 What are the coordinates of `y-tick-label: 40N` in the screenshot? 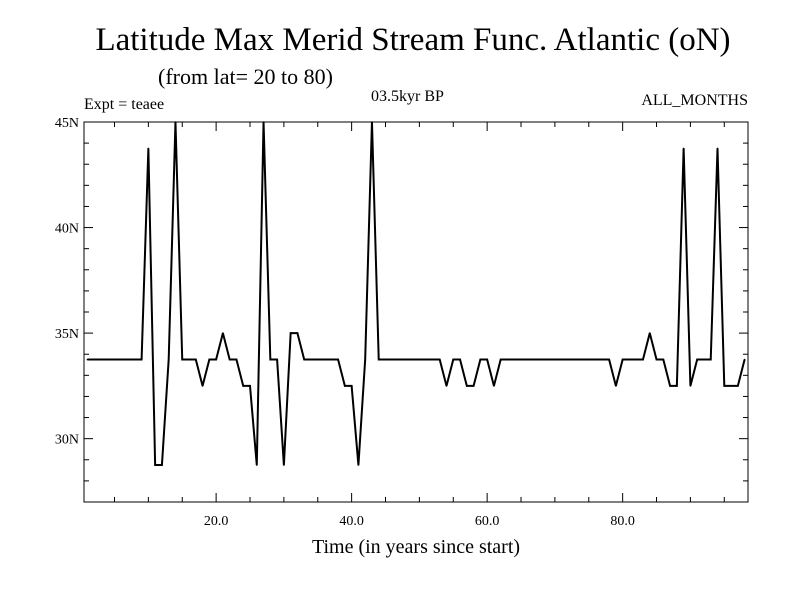 It's located at (67, 229).